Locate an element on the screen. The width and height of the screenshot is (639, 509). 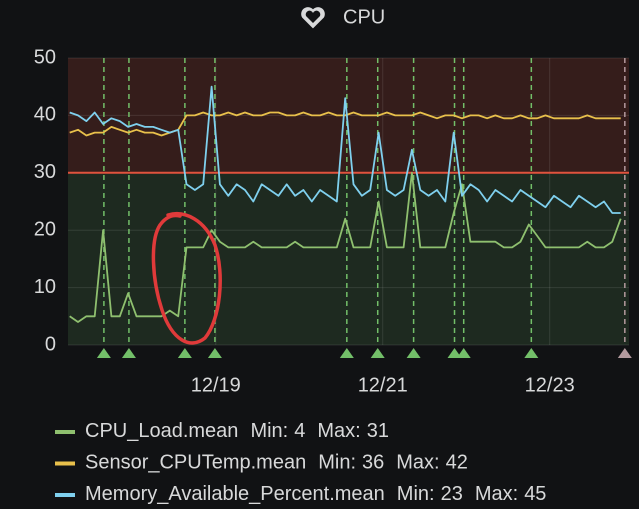
hand-drawn-circle is located at coordinates (186, 278).